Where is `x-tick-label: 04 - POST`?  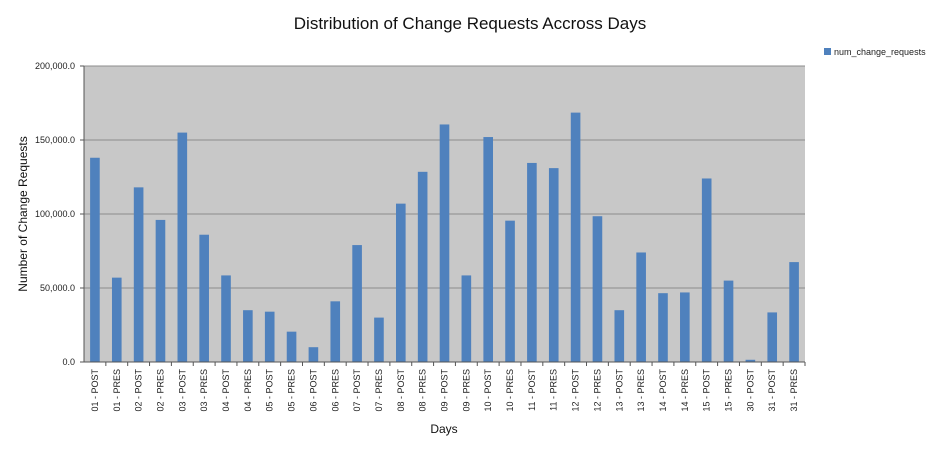
x-tick-label: 04 - POST is located at coordinates (226, 390).